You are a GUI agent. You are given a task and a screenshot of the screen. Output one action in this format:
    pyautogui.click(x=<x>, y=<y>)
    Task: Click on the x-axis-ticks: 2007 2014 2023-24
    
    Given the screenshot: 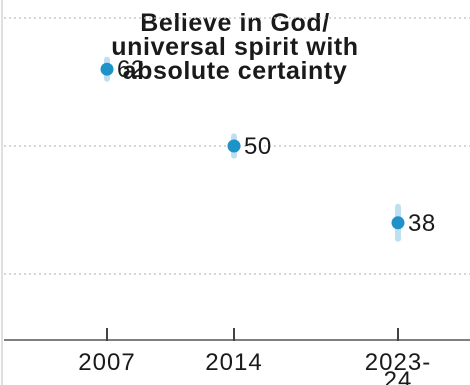 What is the action you would take?
    pyautogui.click(x=254, y=356)
    